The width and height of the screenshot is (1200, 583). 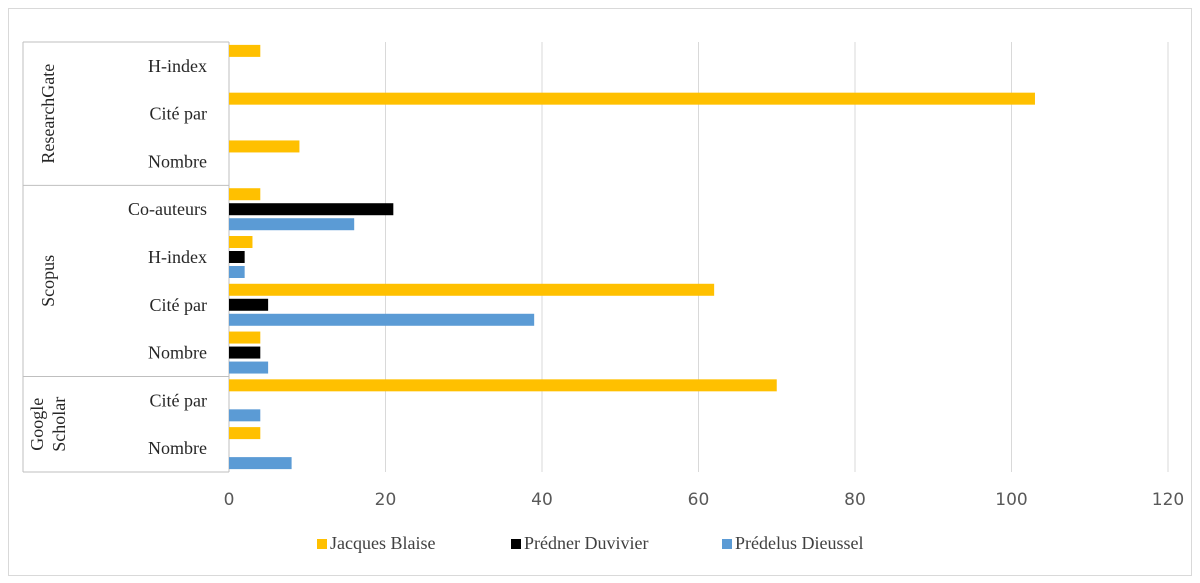 What do you see at coordinates (542, 500) in the screenshot?
I see `x-tick-label-40: 40` at bounding box center [542, 500].